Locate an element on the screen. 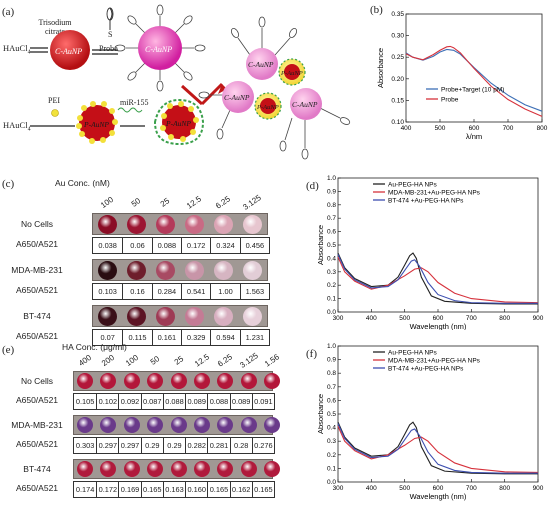 This screenshot has height=509, width=550. au-conc-label: Au Conc. (nM) is located at coordinates (82, 183).